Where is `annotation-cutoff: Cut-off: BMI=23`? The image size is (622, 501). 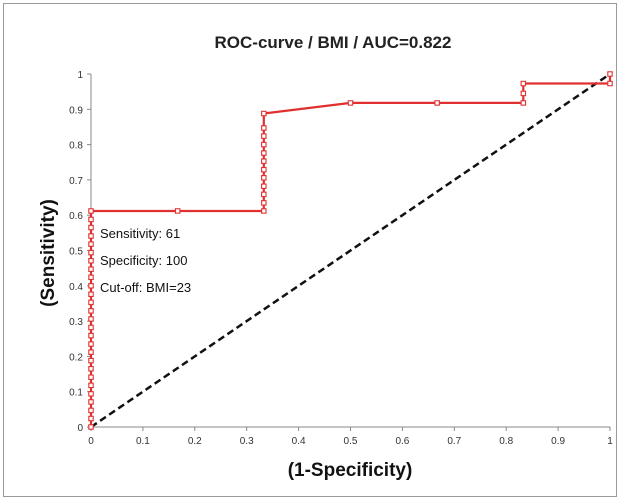
annotation-cutoff: Cut-off: BMI=23 is located at coordinates (145, 287).